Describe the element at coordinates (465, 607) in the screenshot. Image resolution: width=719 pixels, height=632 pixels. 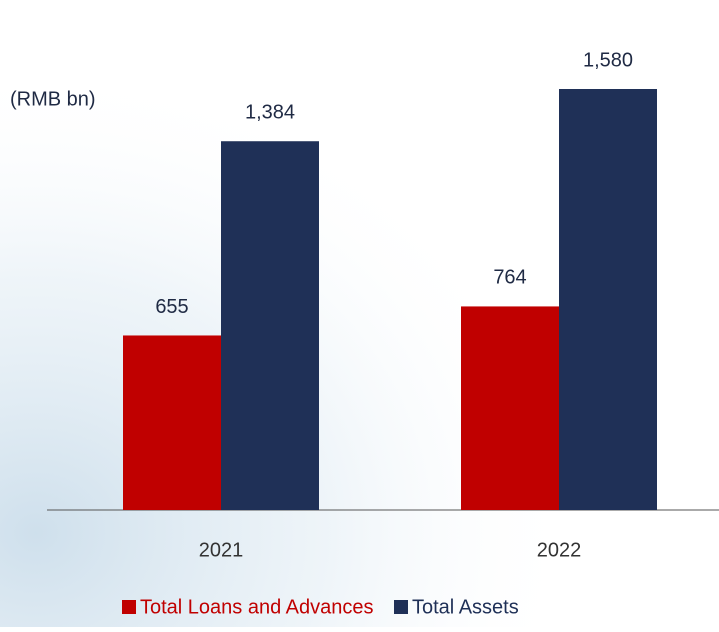
I see `legend-label: Total Assets` at that location.